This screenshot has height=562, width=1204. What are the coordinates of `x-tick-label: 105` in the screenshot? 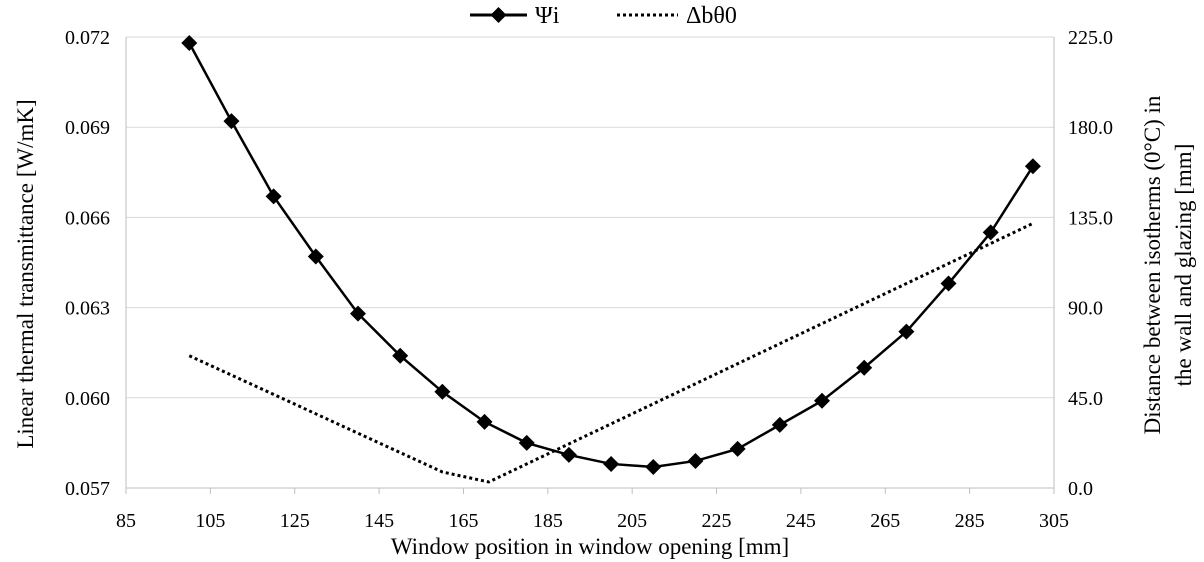 It's located at (210, 521).